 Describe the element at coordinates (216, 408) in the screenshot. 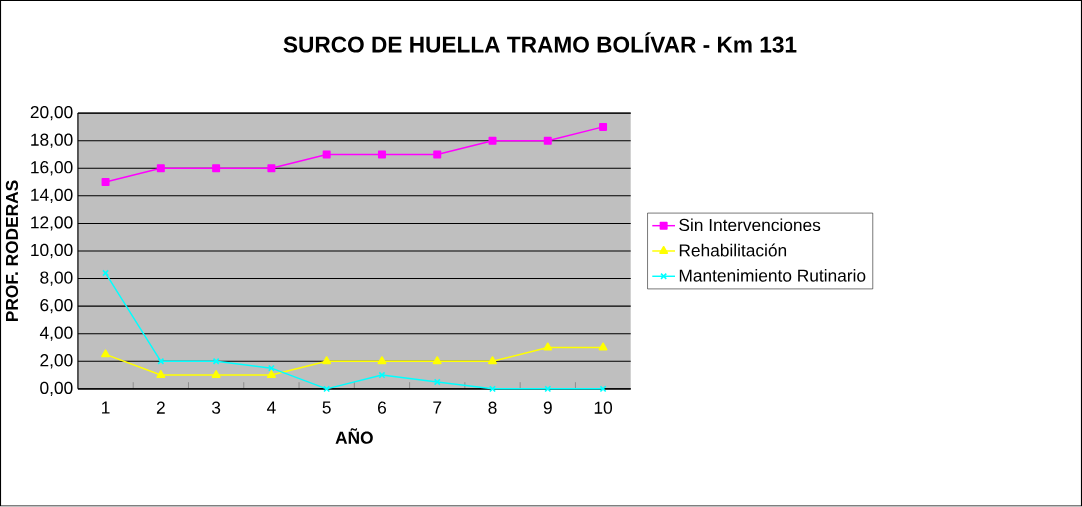

I see `x-tick-label: 3` at that location.